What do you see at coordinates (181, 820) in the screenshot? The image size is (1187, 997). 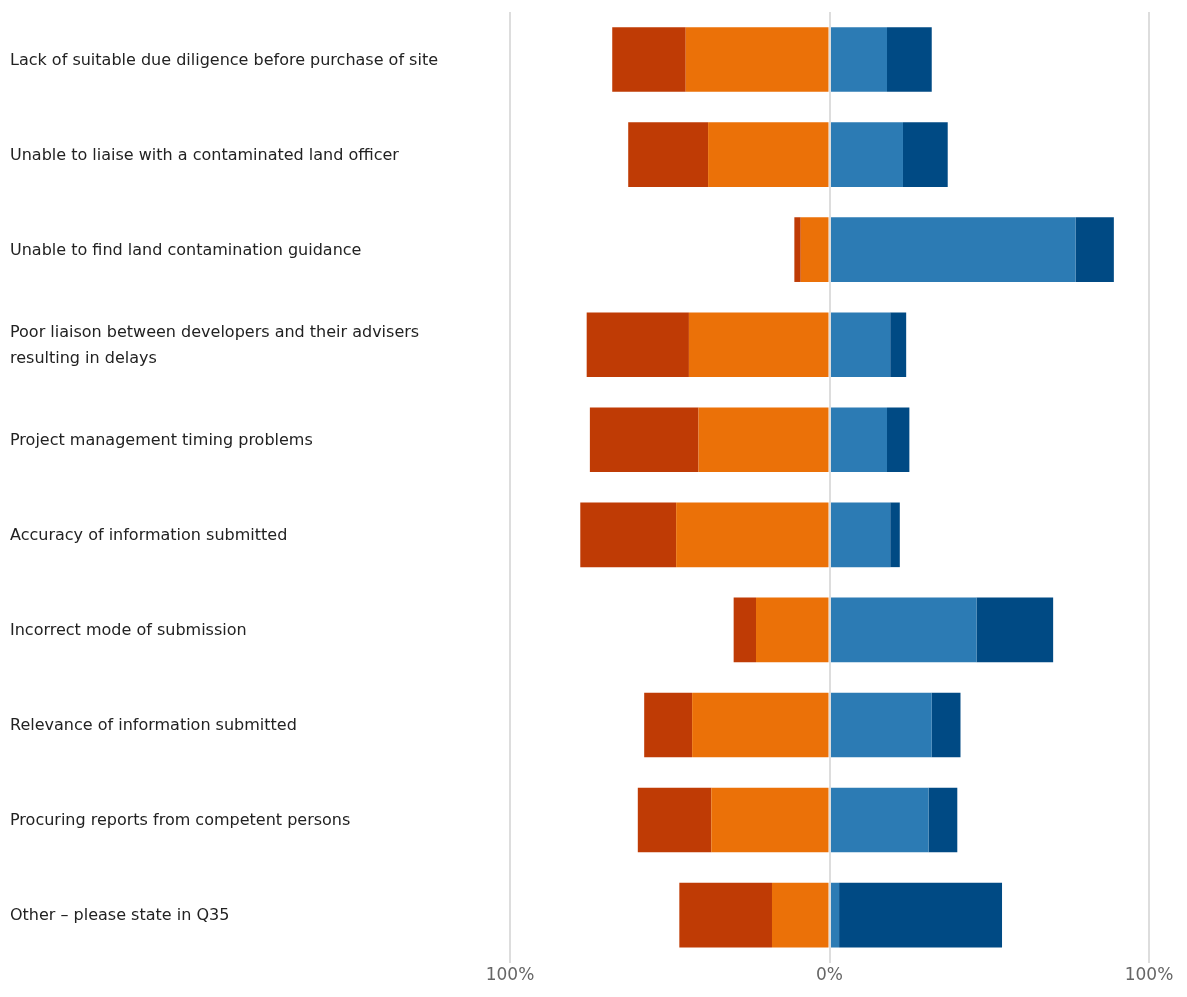 I see `y-tick-label: Procuring reports from competent persons` at bounding box center [181, 820].